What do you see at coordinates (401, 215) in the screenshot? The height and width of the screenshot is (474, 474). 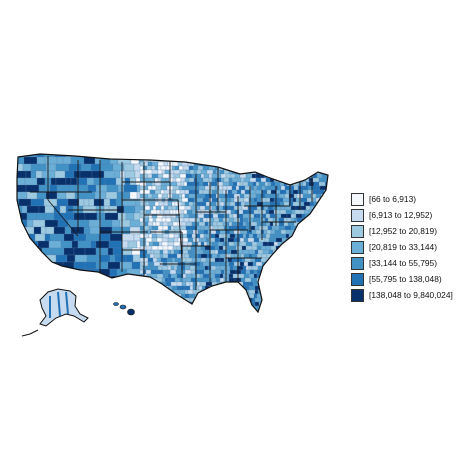 I see `legend-label: [6,913 to 12,952)` at bounding box center [401, 215].